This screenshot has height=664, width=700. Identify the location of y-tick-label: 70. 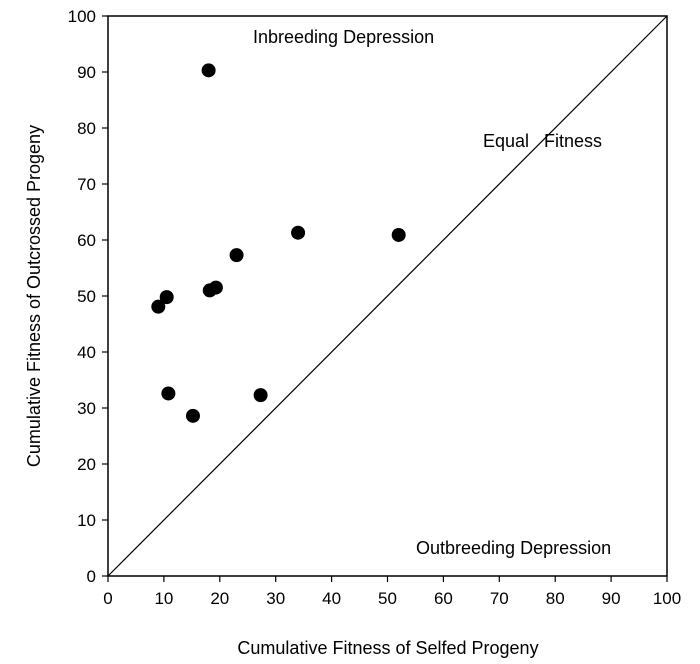
(86, 184).